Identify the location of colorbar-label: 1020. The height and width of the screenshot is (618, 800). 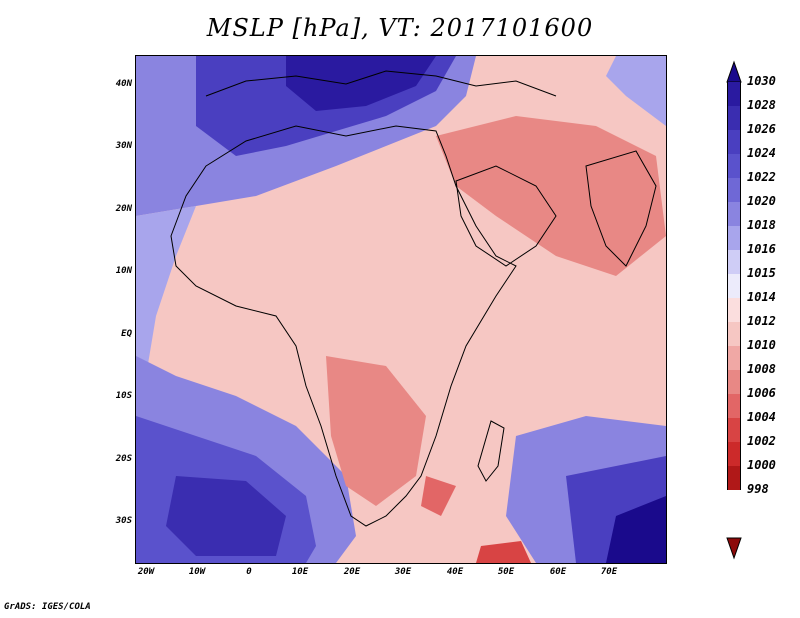
(761, 201).